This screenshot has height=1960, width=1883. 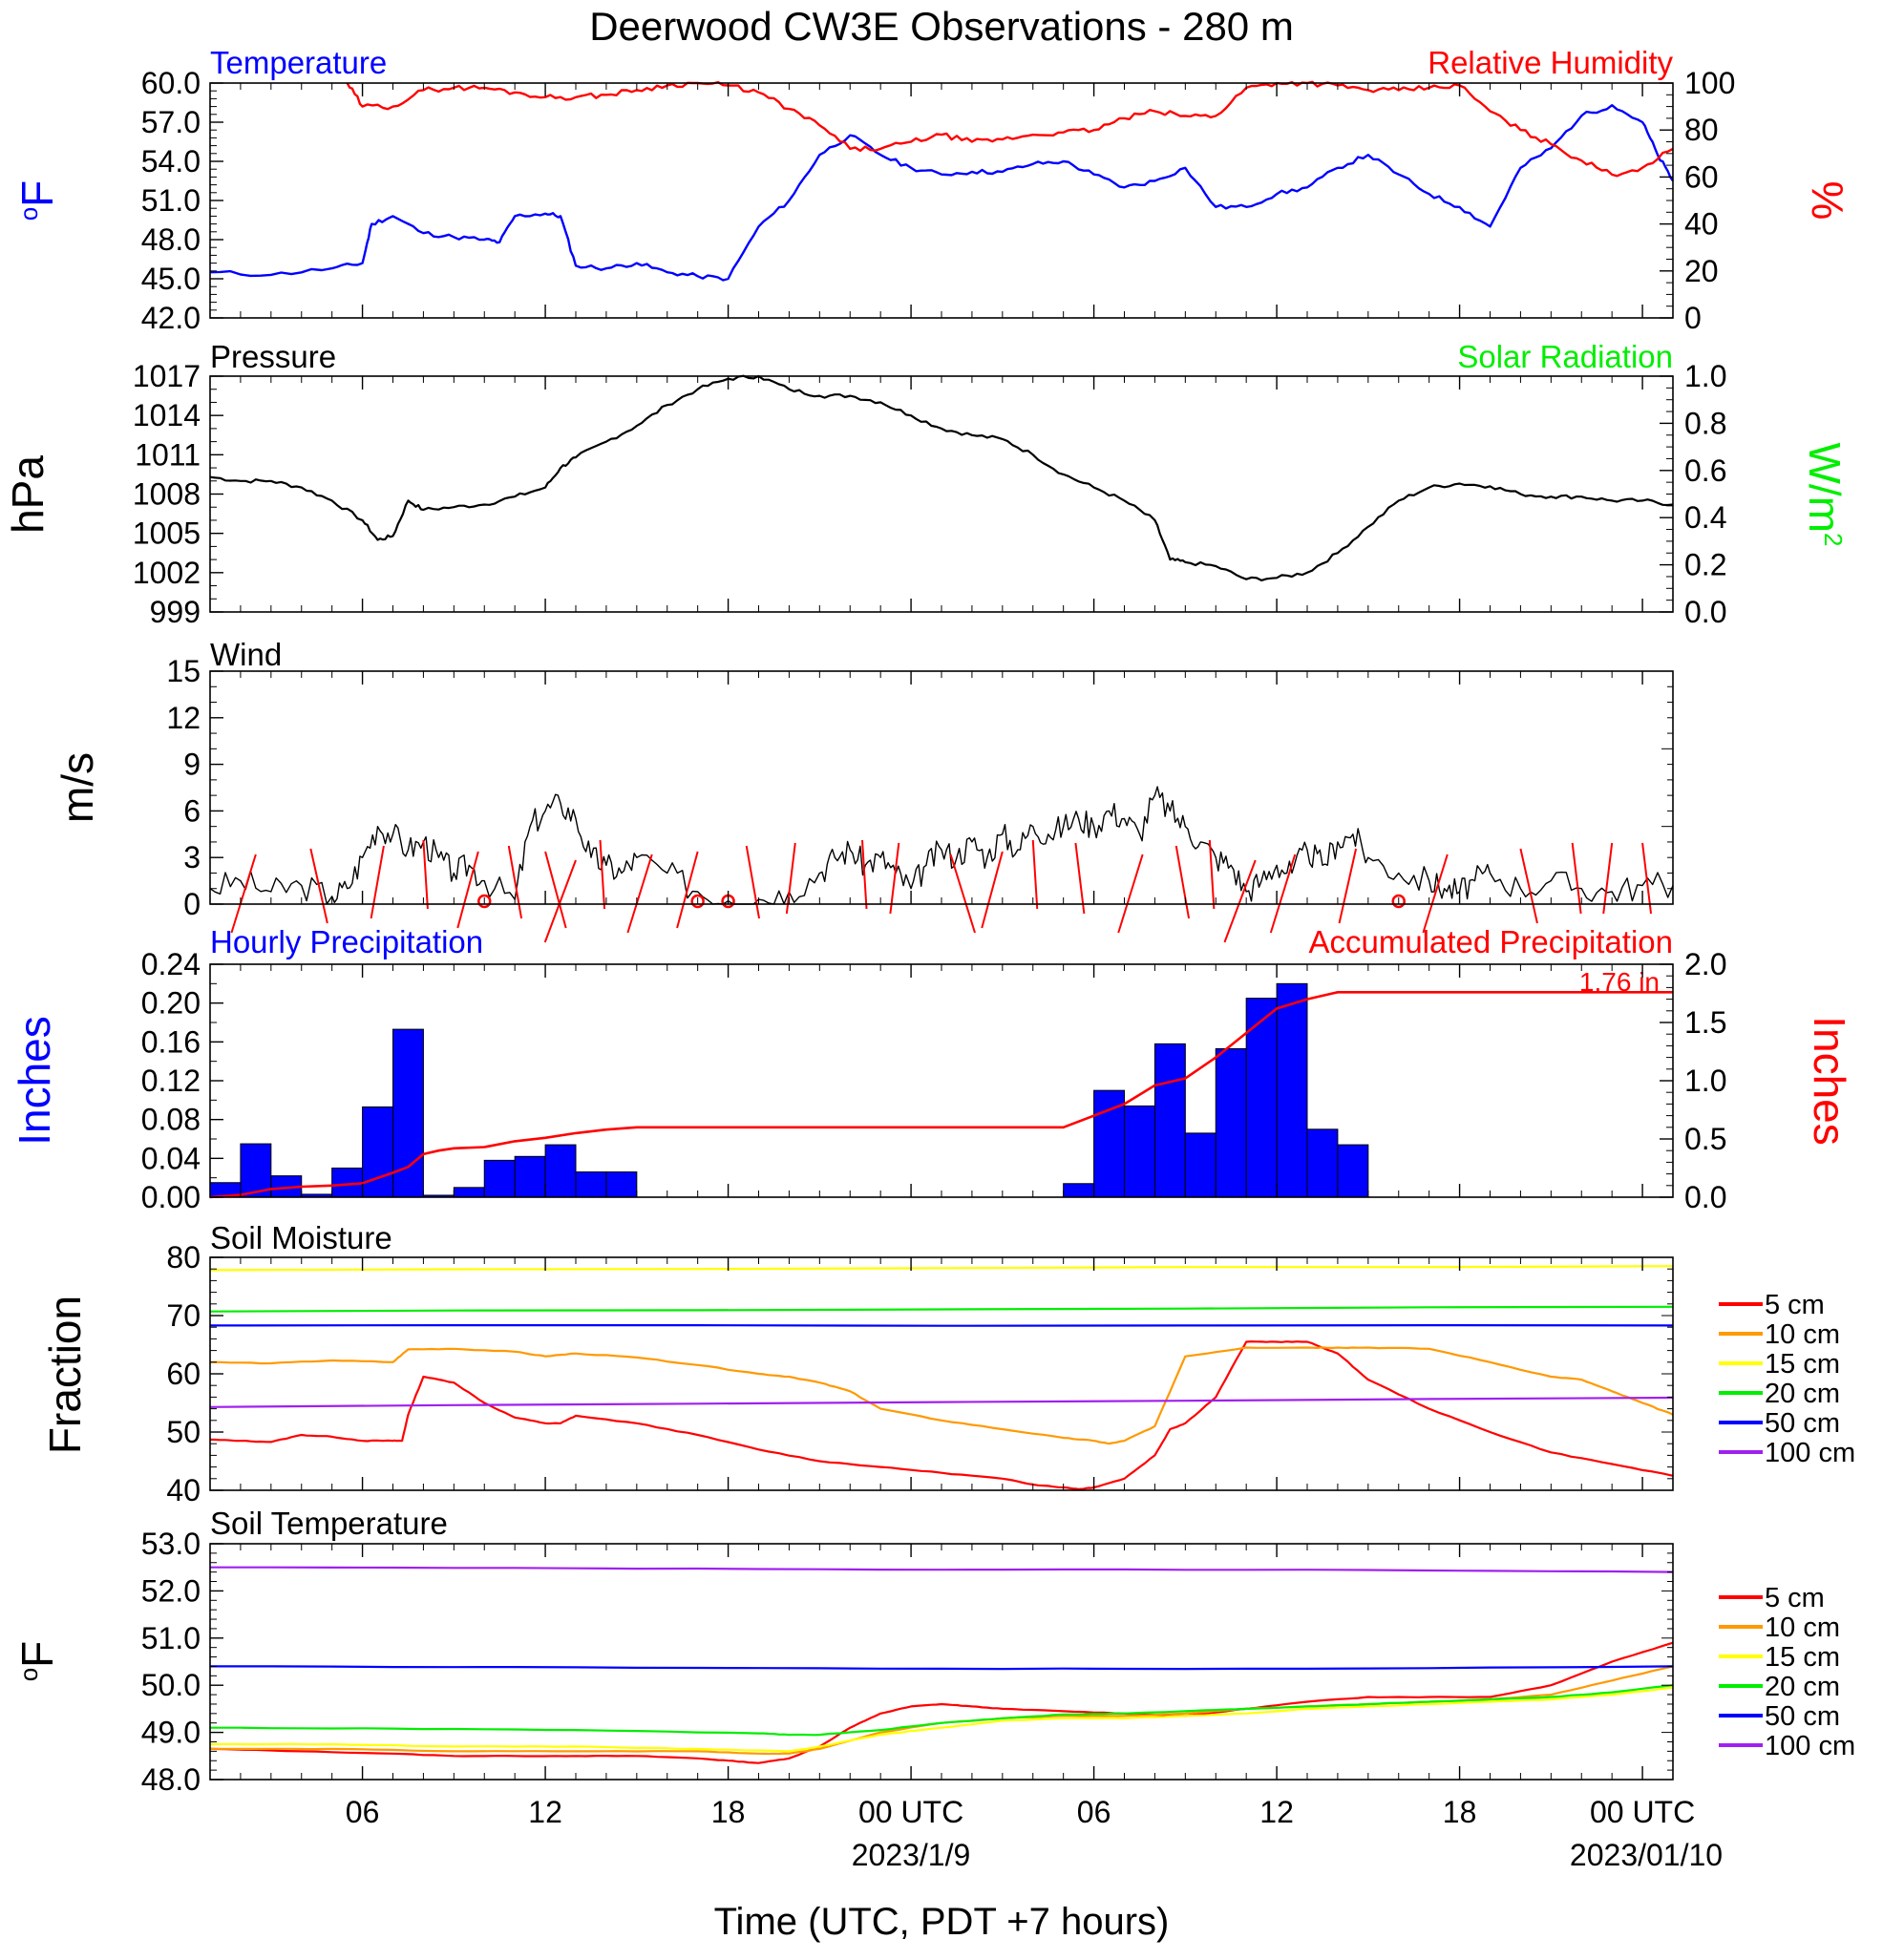 I want to click on panel-wind: Wind 15 12 9 6 3 0 m/s, so click(x=863, y=790).